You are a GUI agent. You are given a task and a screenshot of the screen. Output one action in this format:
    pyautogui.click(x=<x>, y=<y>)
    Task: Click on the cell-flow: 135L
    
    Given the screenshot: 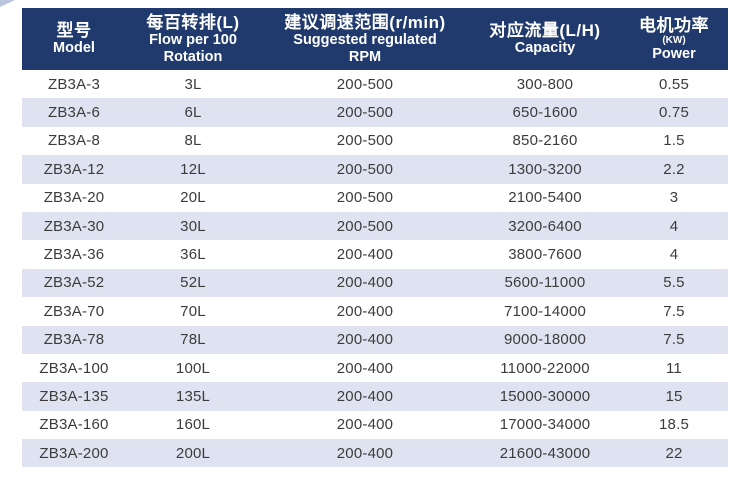 What is the action you would take?
    pyautogui.click(x=193, y=396)
    